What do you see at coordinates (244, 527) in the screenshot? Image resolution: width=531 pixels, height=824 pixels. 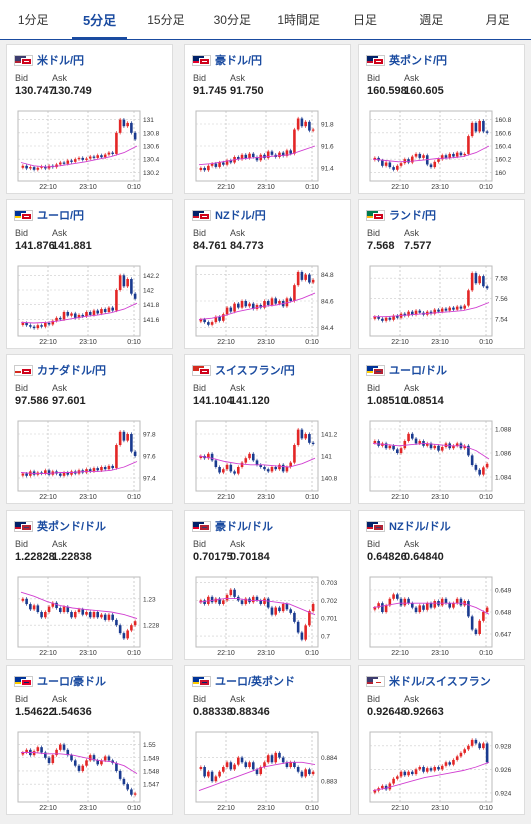 I see `pair-name: 豪ドル/ドル` at bounding box center [244, 527].